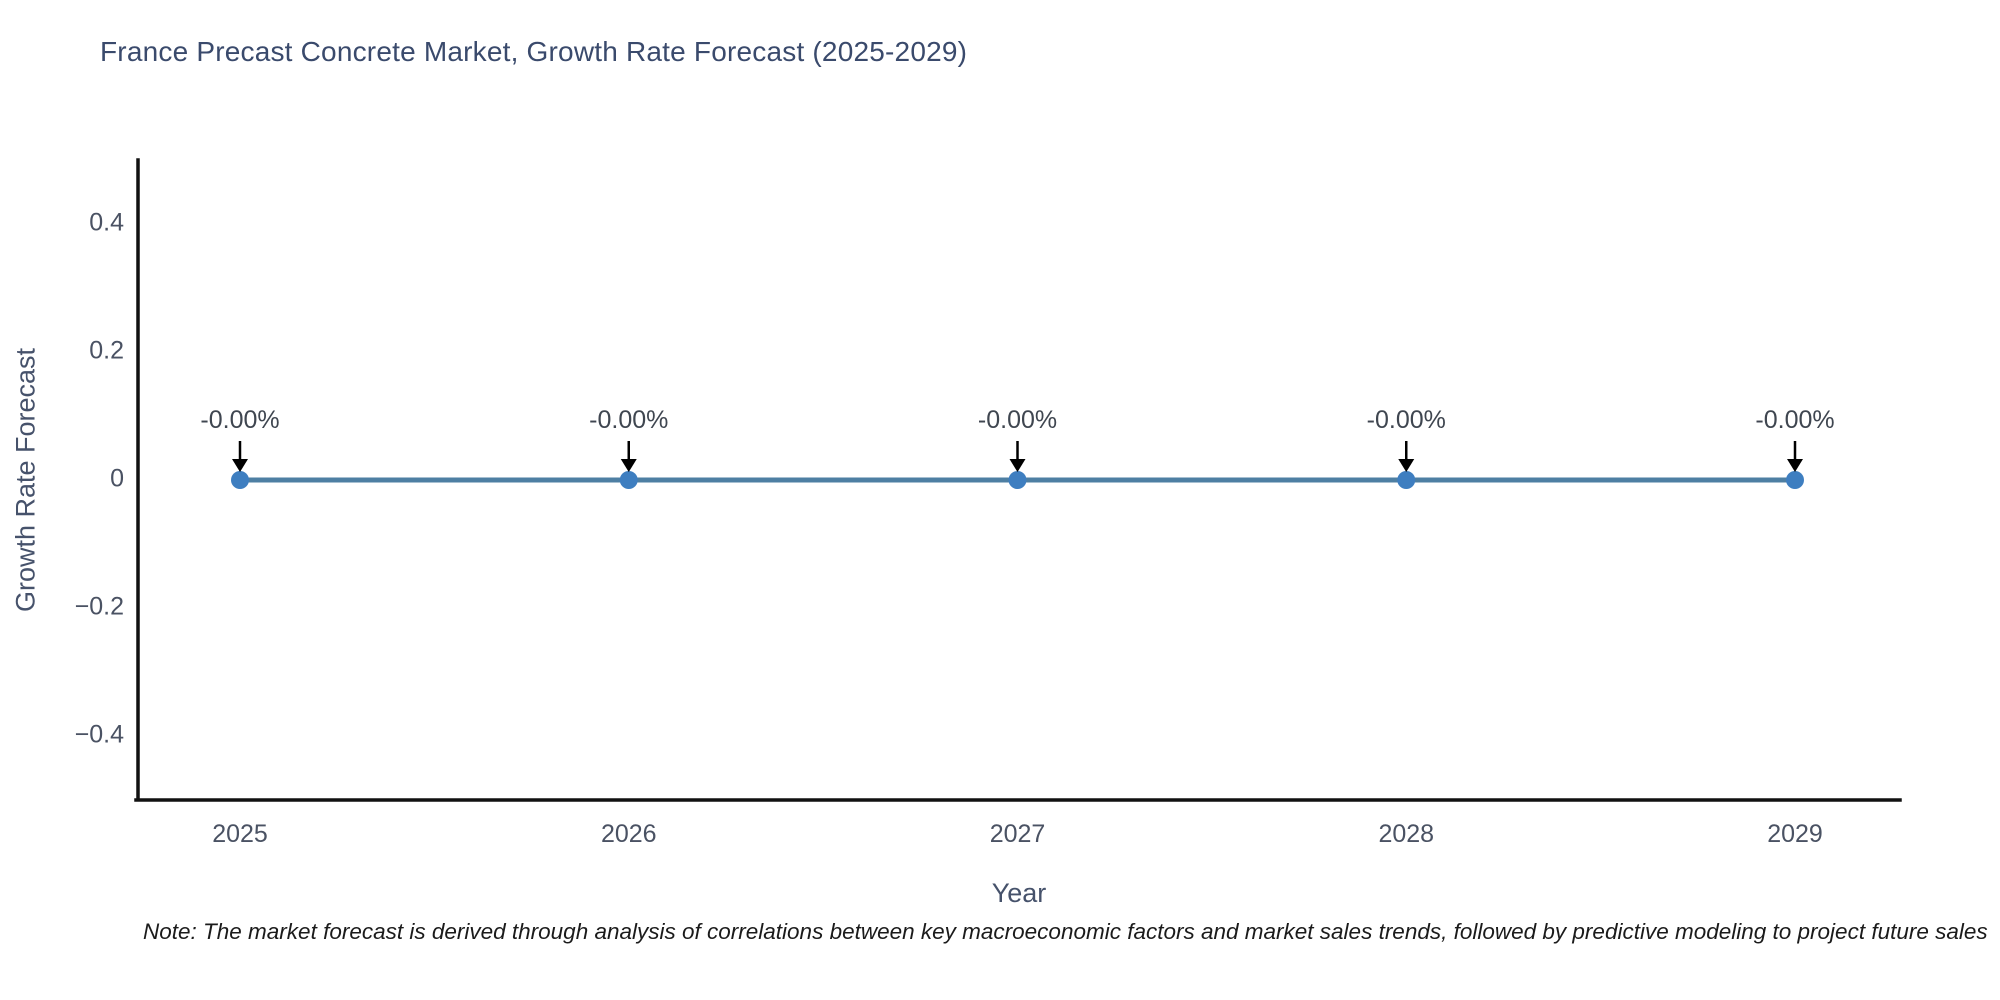 The image size is (2000, 1000). I want to click on y-tick-label: −0.2, so click(99, 607).